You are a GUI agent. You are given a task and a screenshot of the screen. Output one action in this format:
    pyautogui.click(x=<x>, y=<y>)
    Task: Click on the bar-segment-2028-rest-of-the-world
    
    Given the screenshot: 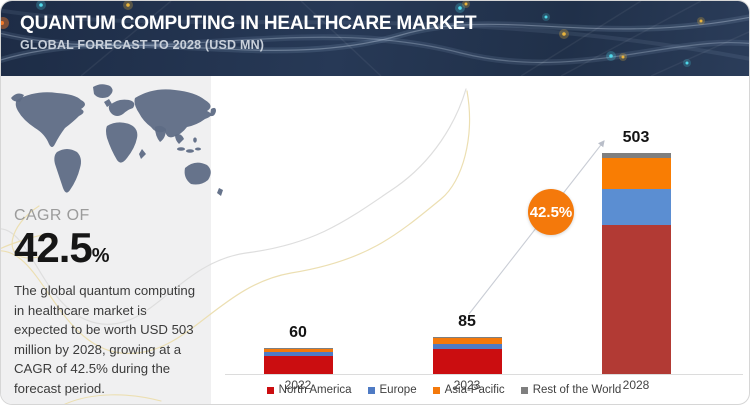 What is the action you would take?
    pyautogui.click(x=636, y=155)
    